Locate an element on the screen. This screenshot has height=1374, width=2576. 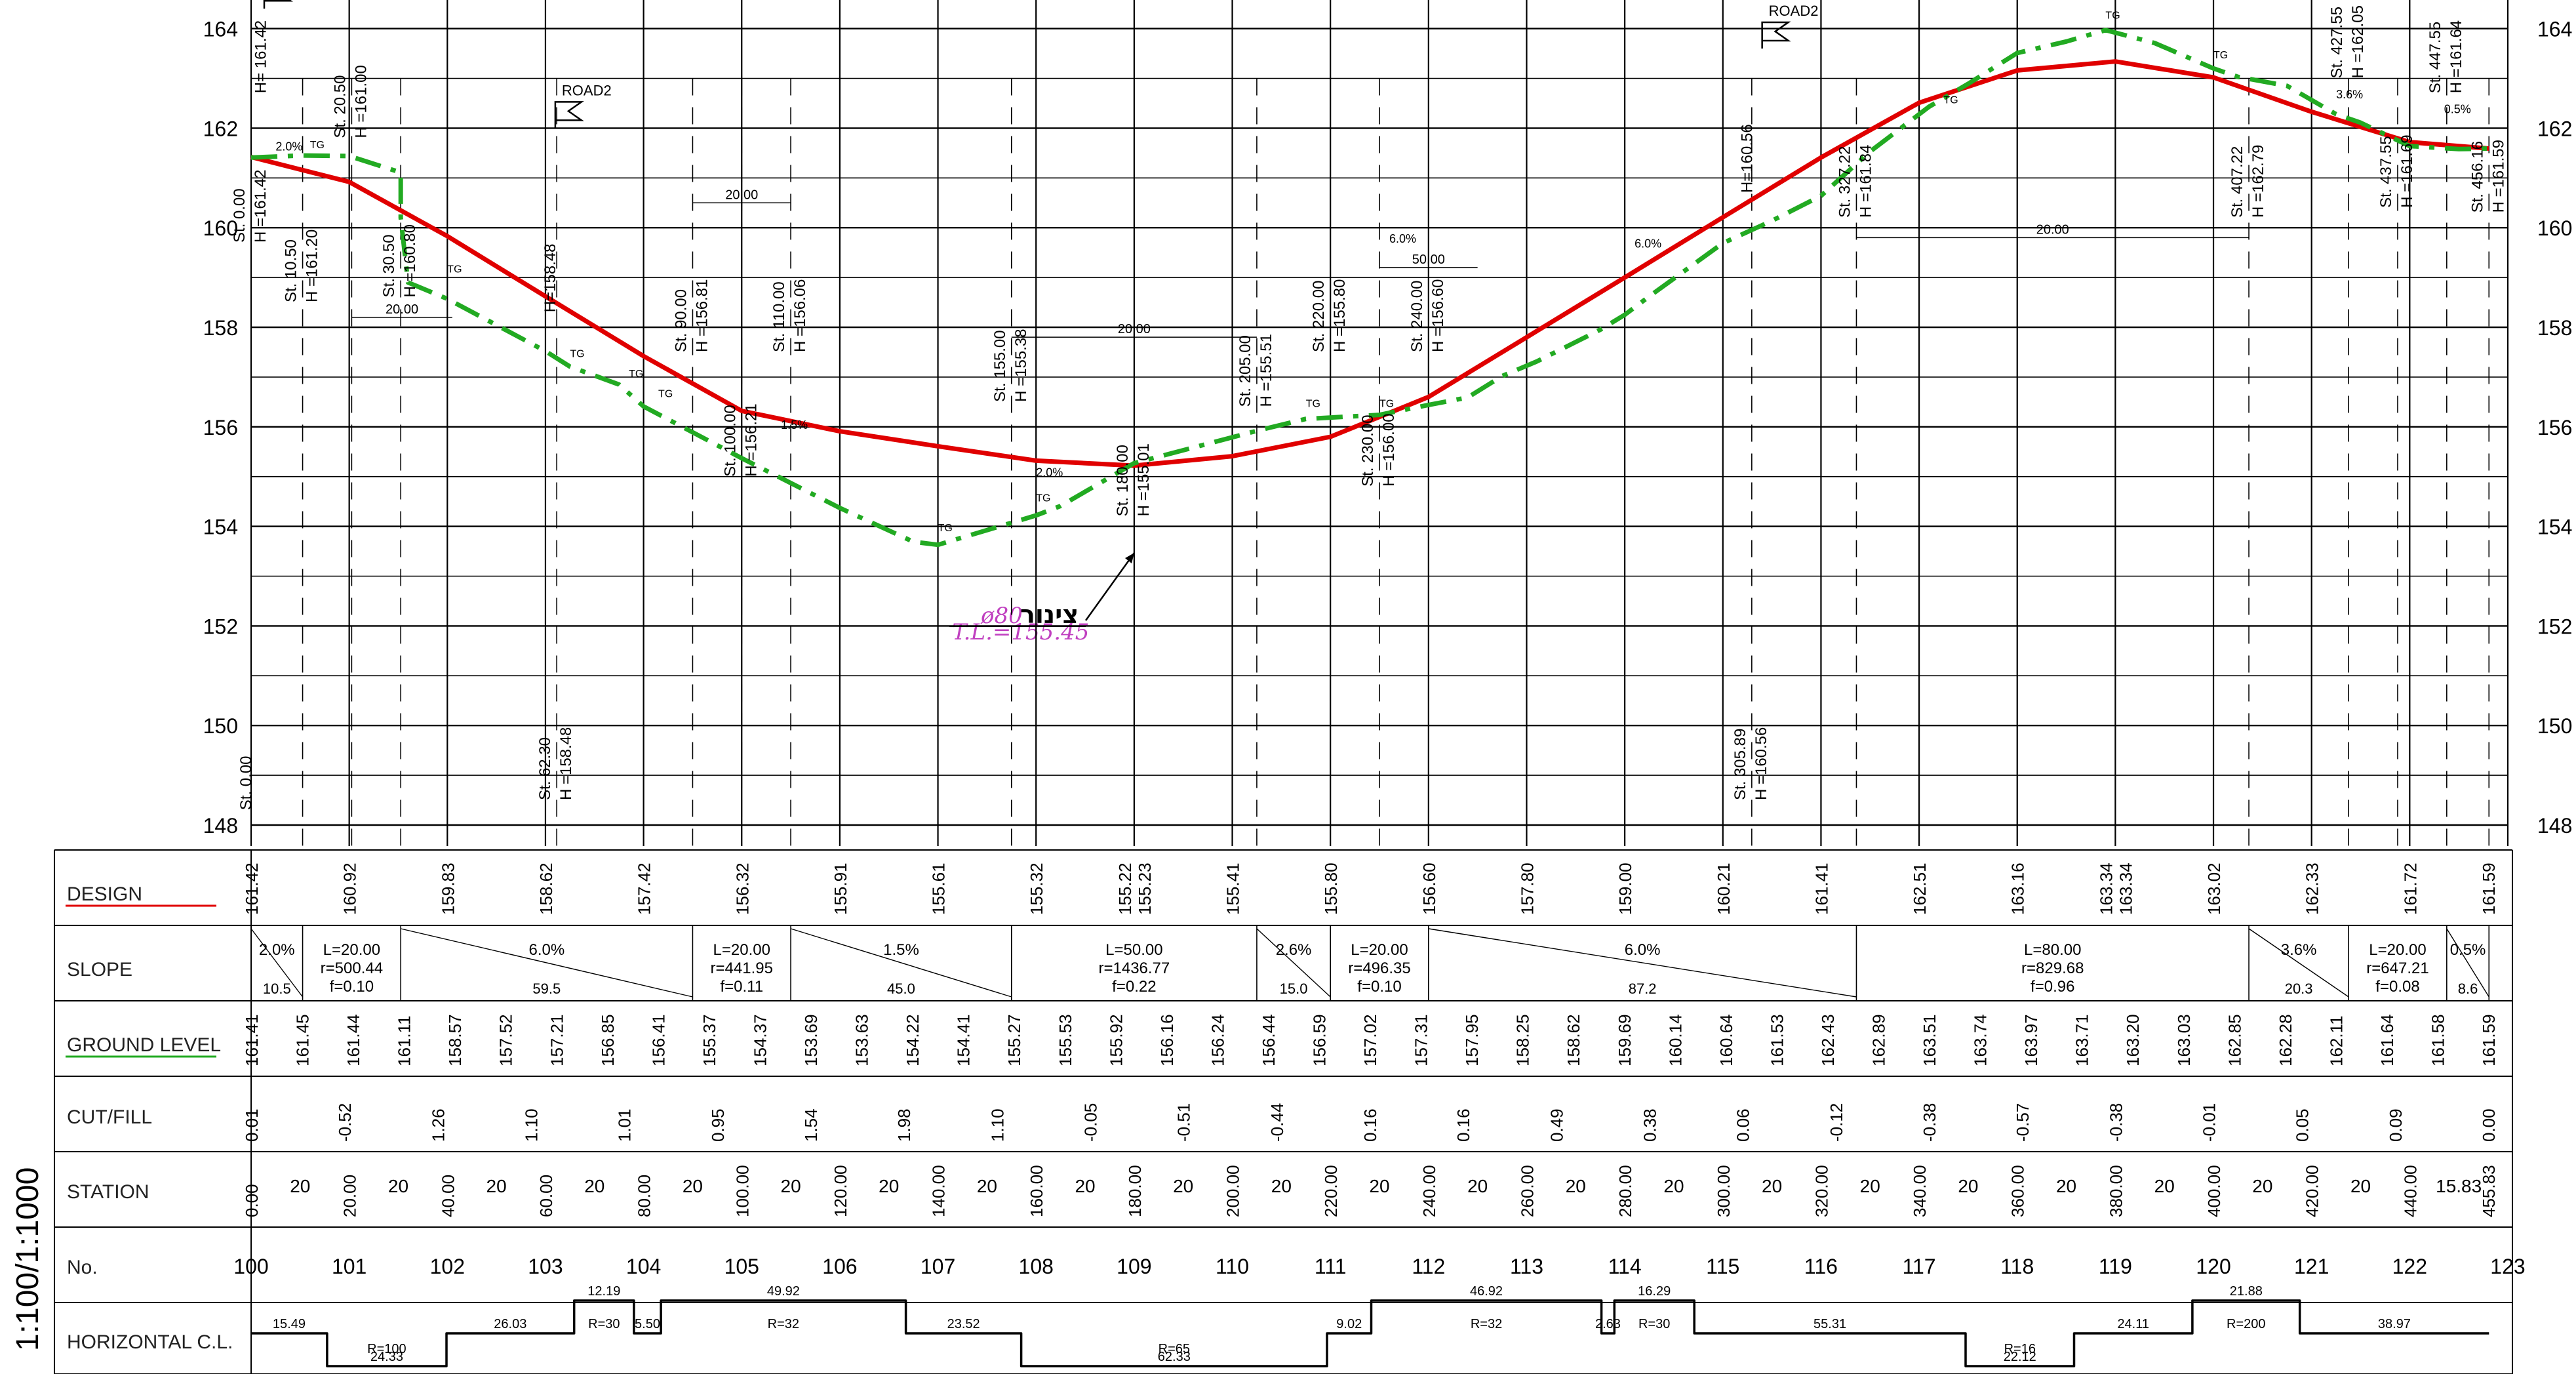
pipe-diameter: ø80 is located at coordinates (1001, 616).